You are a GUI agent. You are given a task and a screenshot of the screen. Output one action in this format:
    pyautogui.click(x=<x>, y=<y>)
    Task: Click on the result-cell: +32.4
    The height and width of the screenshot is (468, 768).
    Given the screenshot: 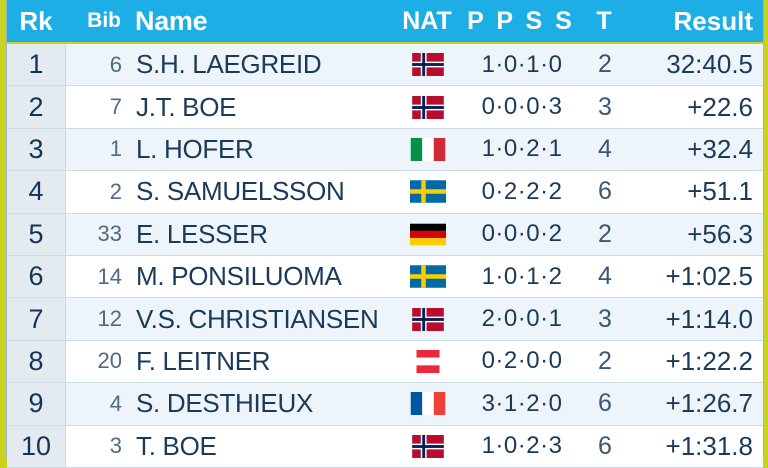 What is the action you would take?
    pyautogui.click(x=720, y=148)
    